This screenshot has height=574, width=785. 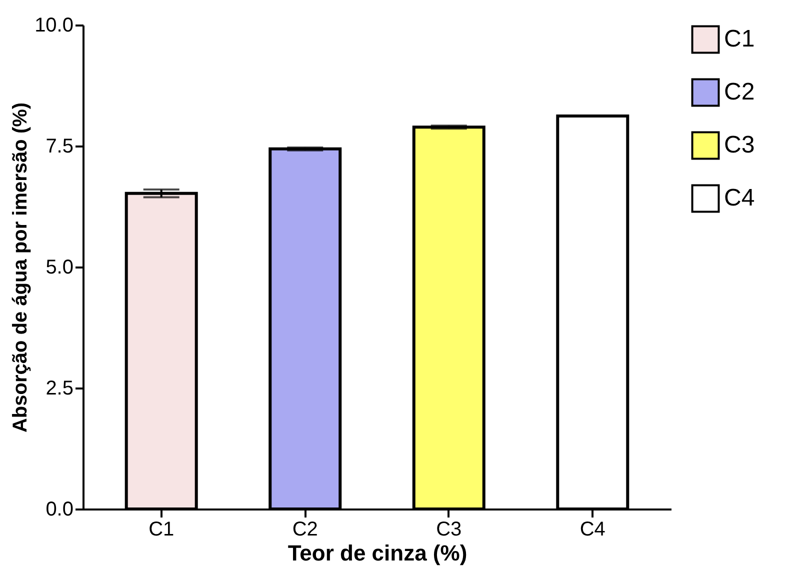 What do you see at coordinates (739, 198) in the screenshot?
I see `legend-label: C4` at bounding box center [739, 198].